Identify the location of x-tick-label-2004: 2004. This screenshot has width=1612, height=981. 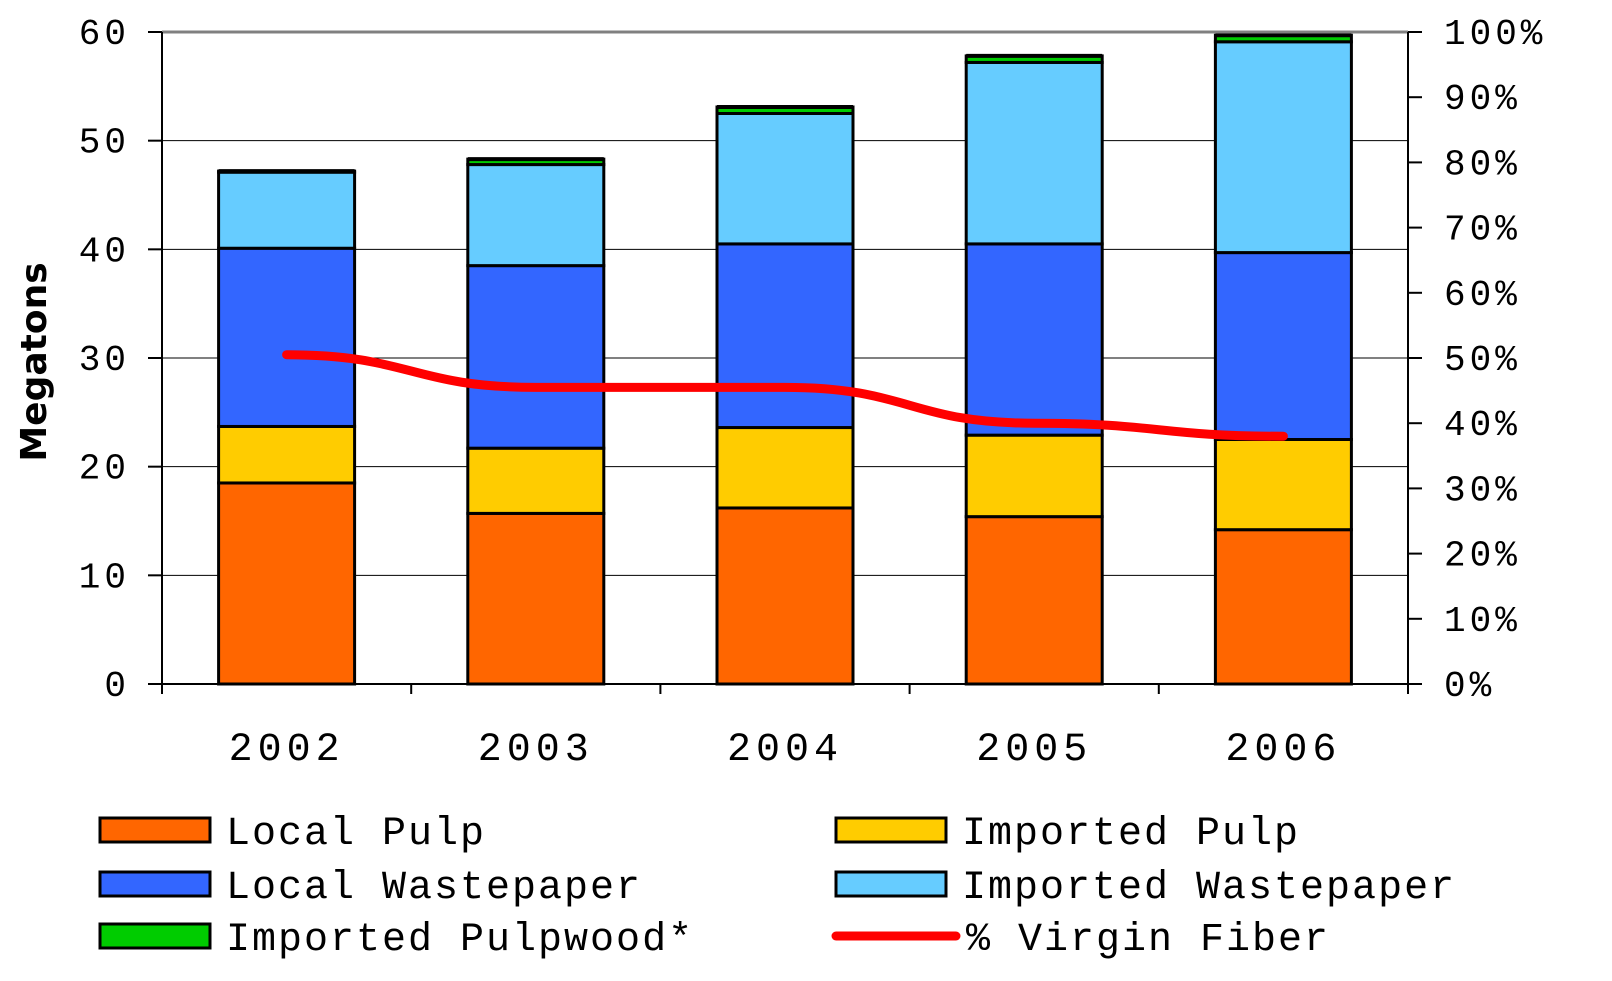
(785, 750).